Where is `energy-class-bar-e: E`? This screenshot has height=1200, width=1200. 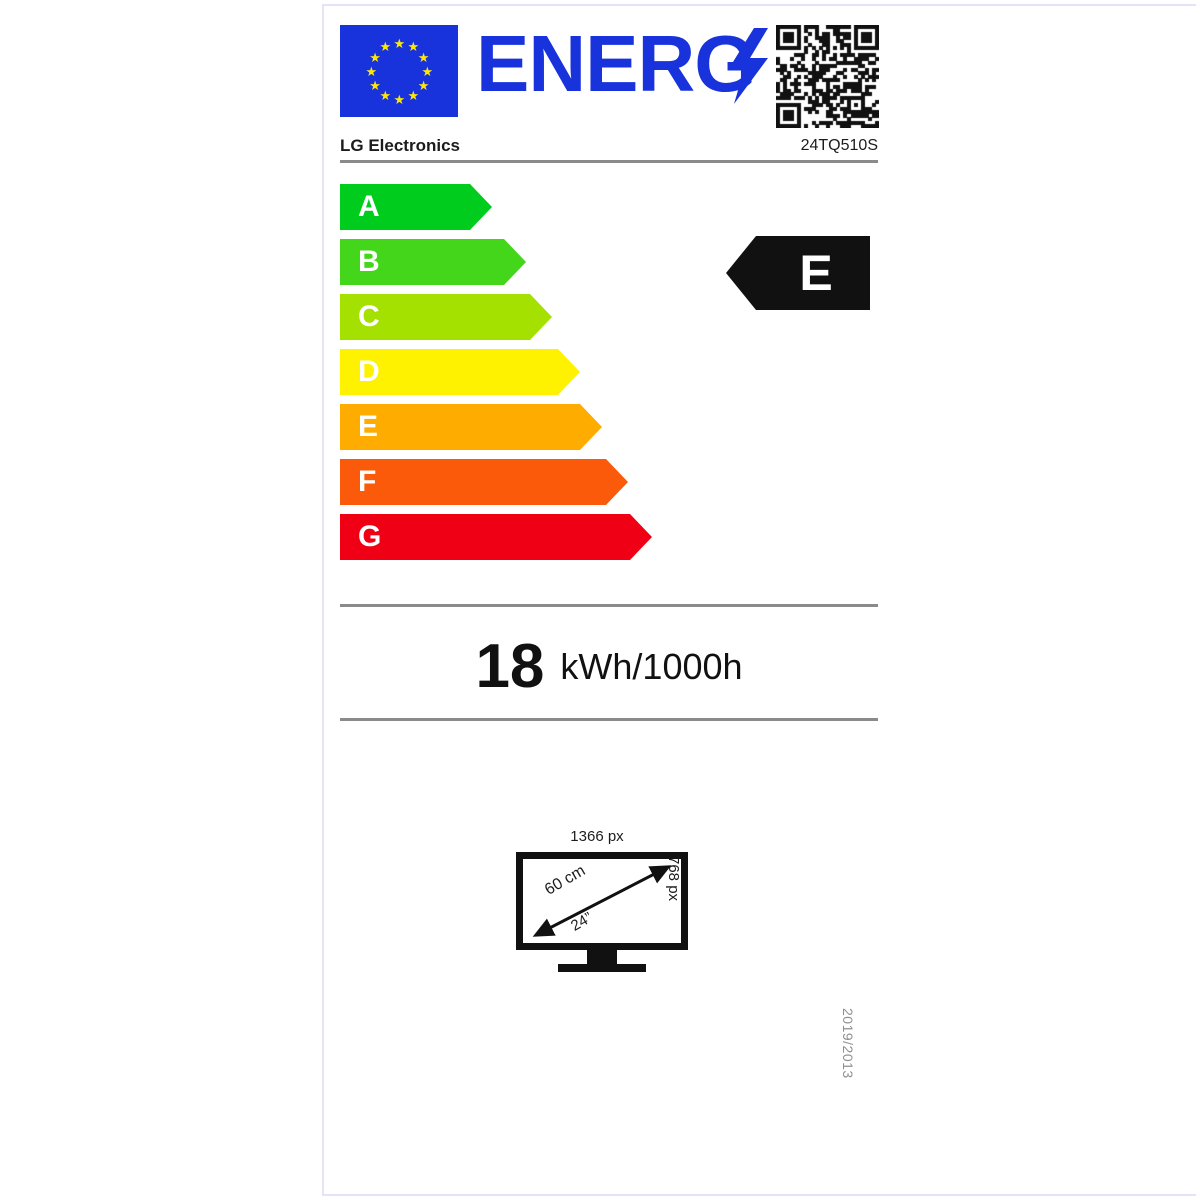 energy-class-bar-e: E is located at coordinates (471, 427).